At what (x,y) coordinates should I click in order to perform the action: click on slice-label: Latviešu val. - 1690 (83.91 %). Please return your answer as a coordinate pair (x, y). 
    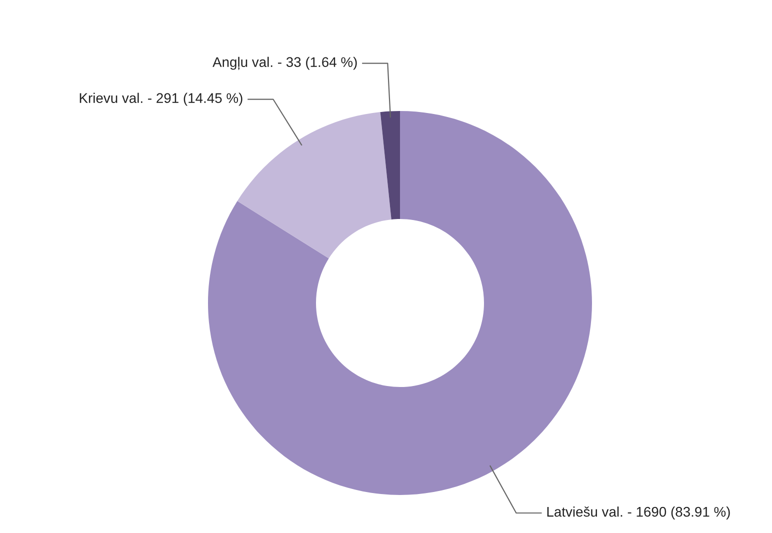
    Looking at the image, I should click on (638, 513).